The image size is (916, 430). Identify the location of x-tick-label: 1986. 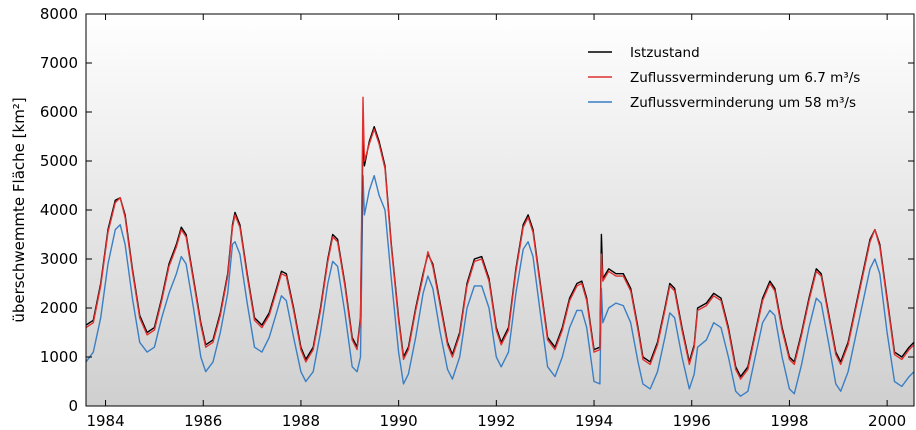
(203, 421).